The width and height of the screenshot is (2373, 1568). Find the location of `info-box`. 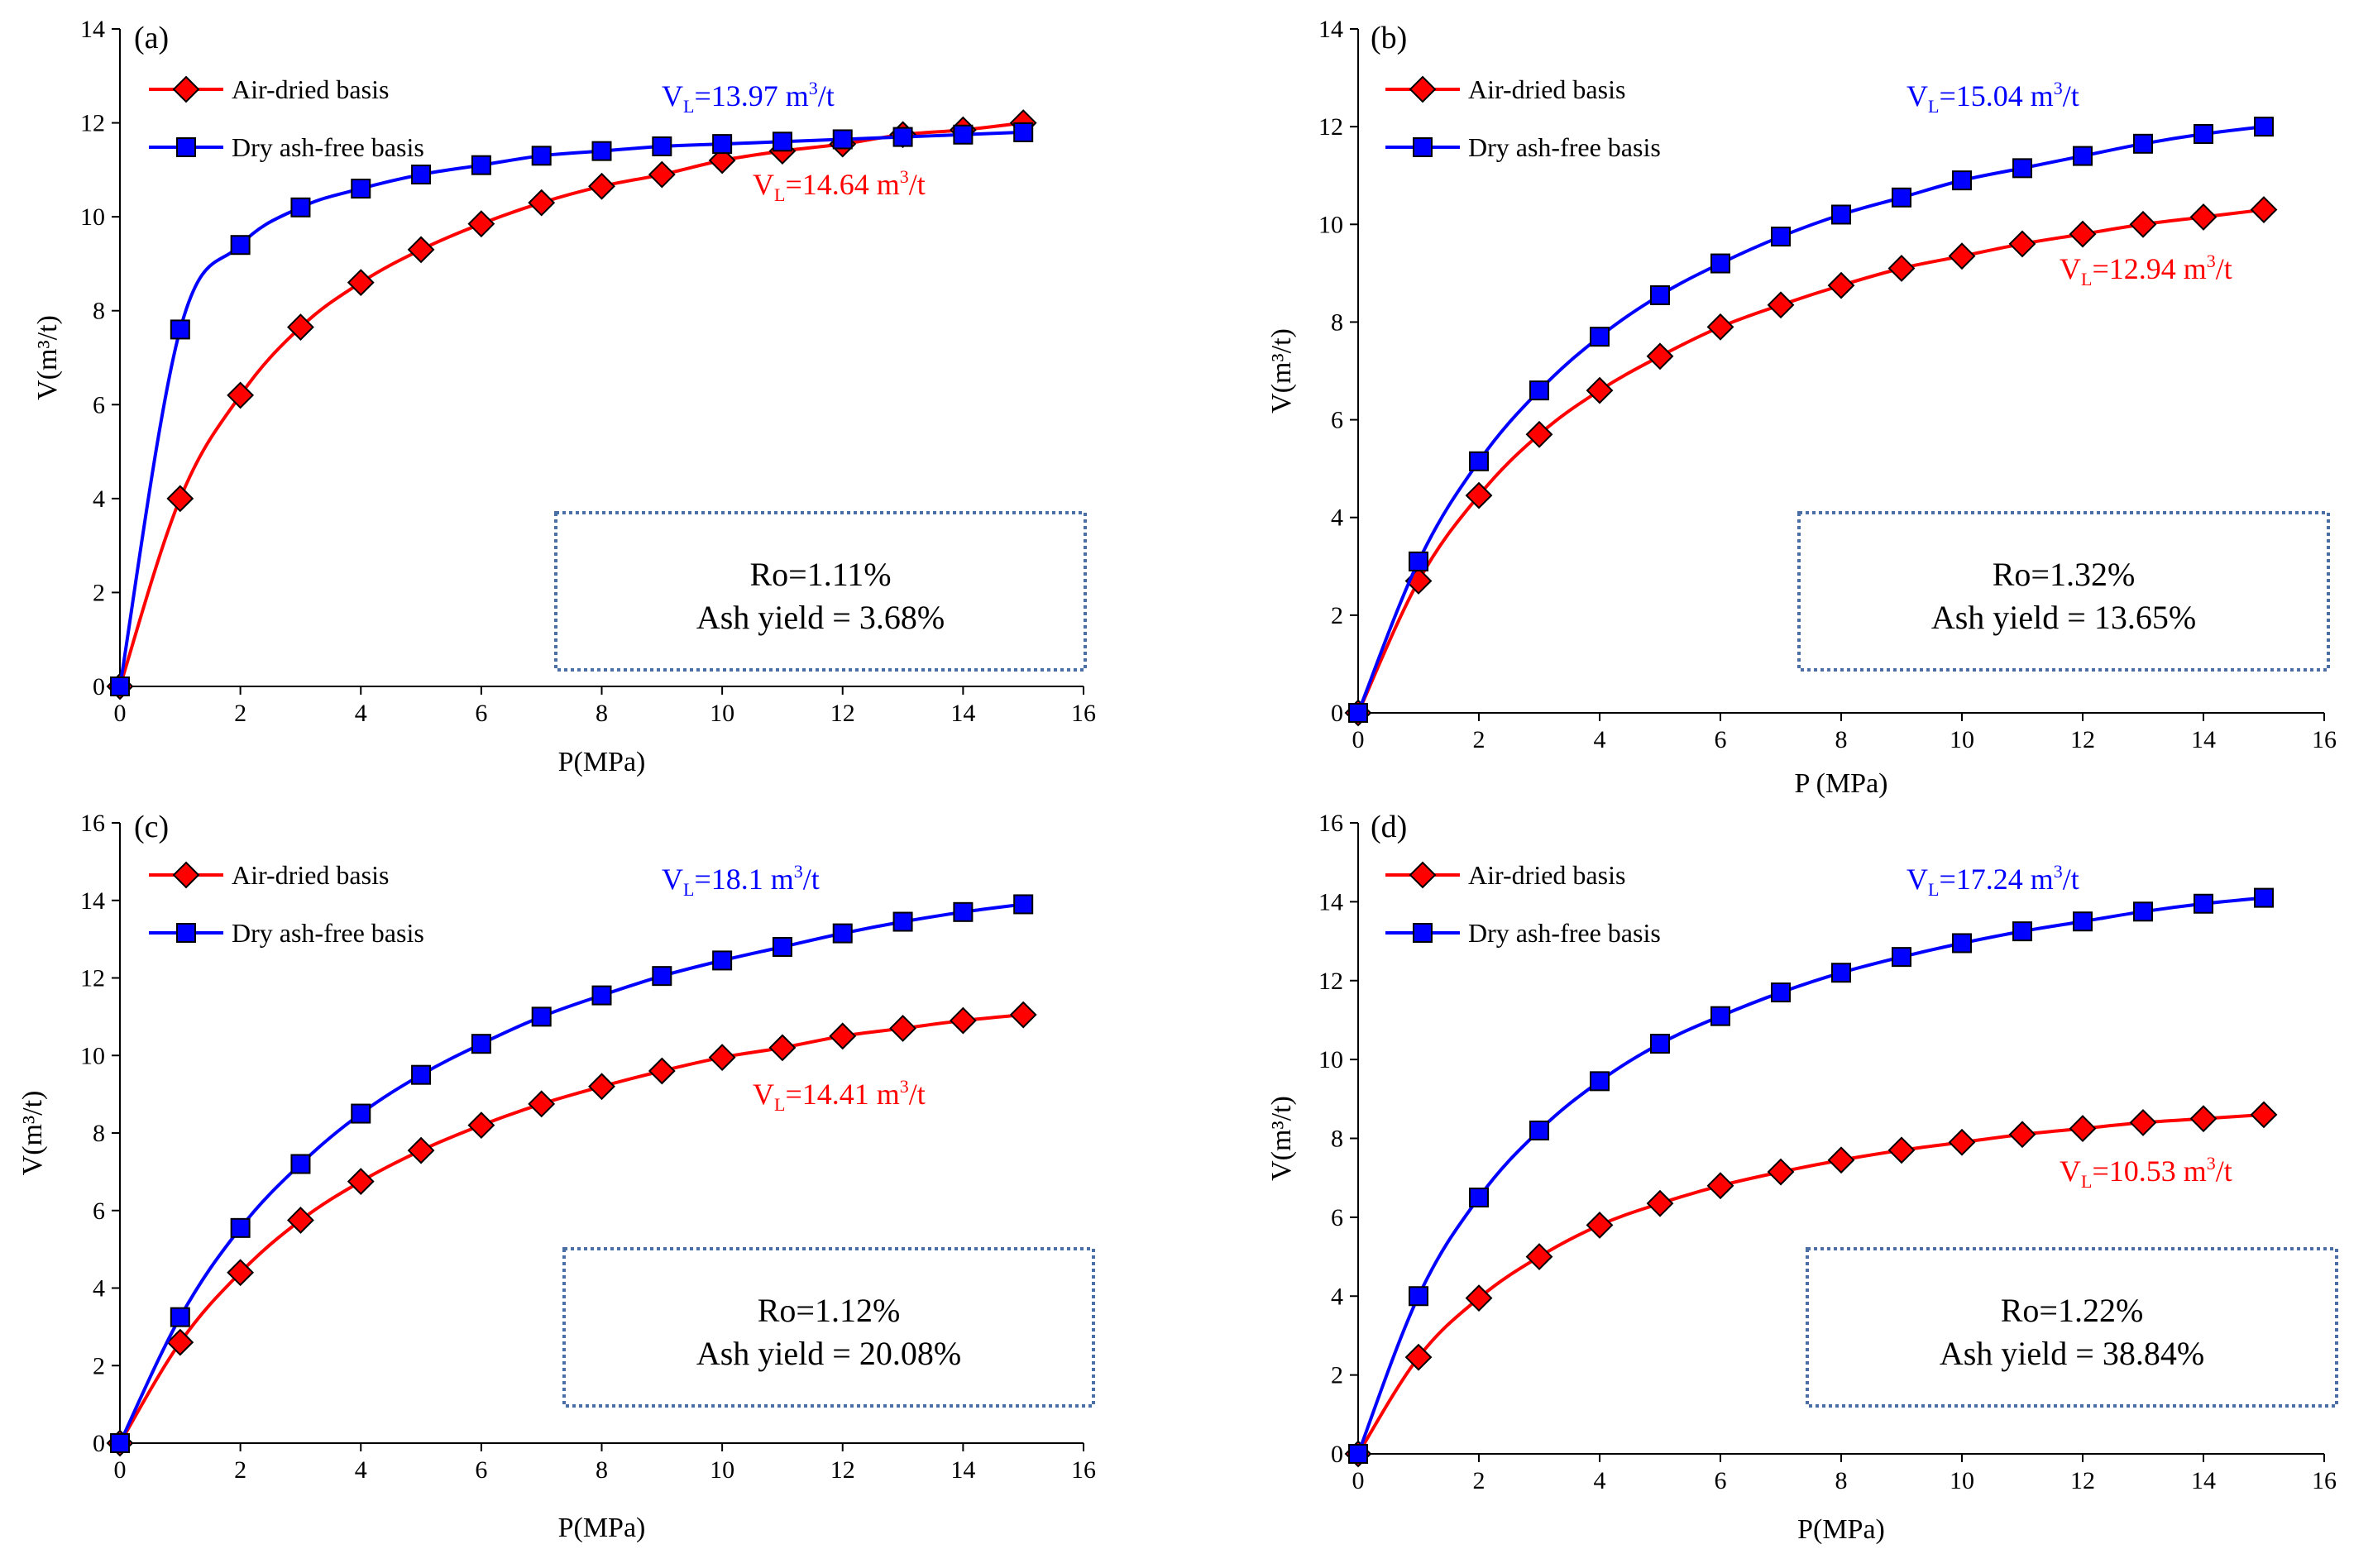

info-box is located at coordinates (2072, 1327).